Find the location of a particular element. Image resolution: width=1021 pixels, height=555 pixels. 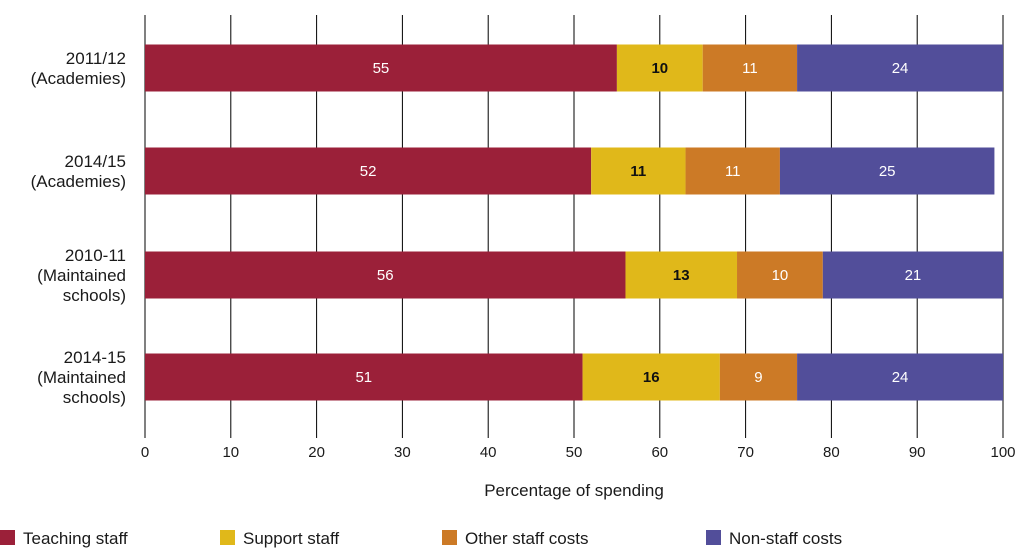

x-tick-label: 40 is located at coordinates (488, 452).